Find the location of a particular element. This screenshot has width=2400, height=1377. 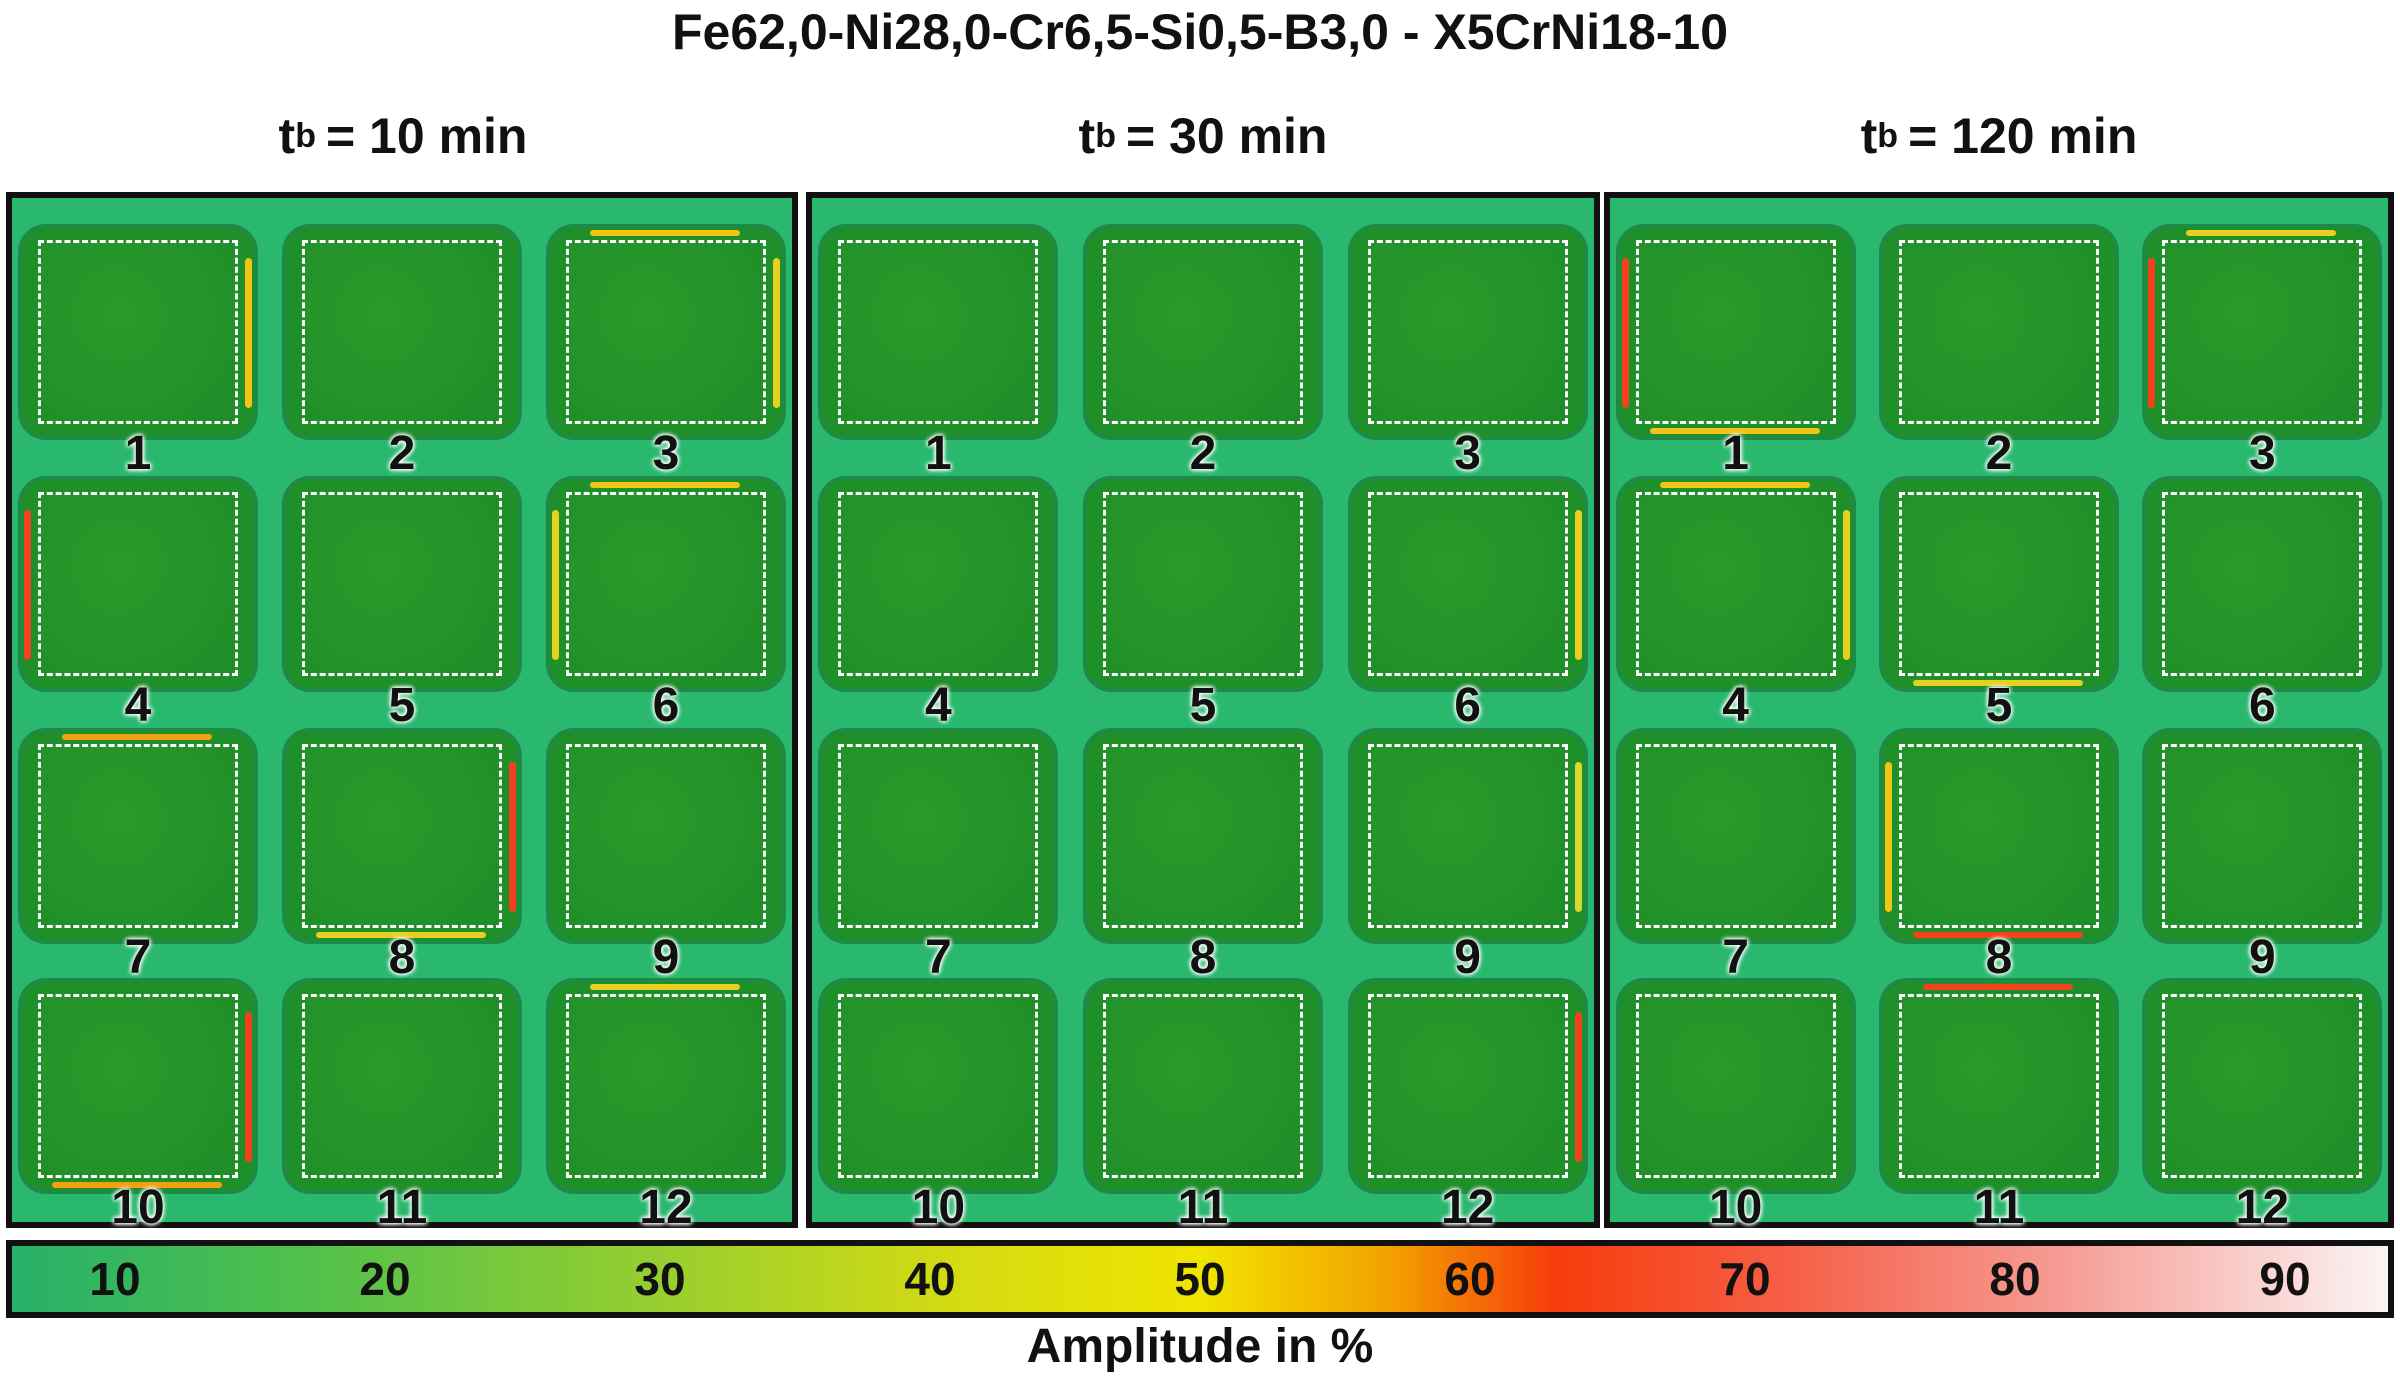

specimen-label: 12 is located at coordinates (2262, 1207).